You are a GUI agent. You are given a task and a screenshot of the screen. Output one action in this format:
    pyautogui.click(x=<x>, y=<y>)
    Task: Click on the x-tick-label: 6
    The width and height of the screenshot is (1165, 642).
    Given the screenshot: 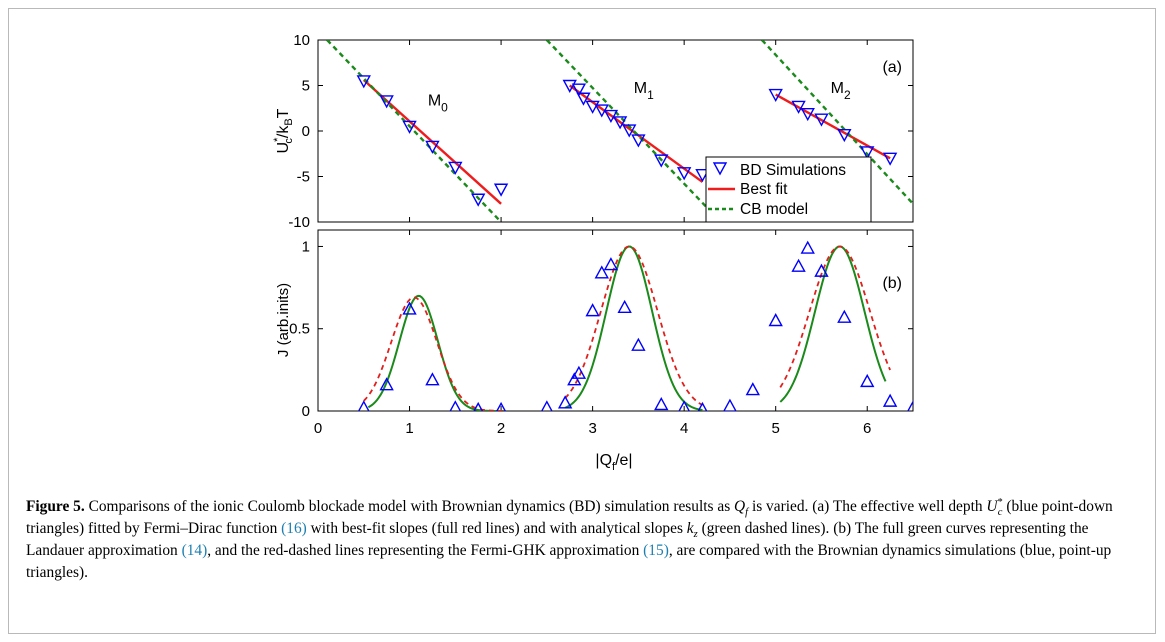 What is the action you would take?
    pyautogui.click(x=867, y=428)
    